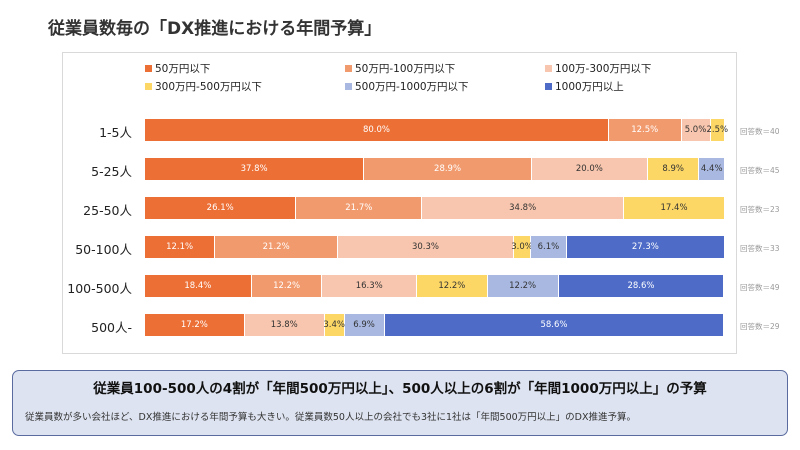  I want to click on data-label: 30.3%, so click(425, 247).